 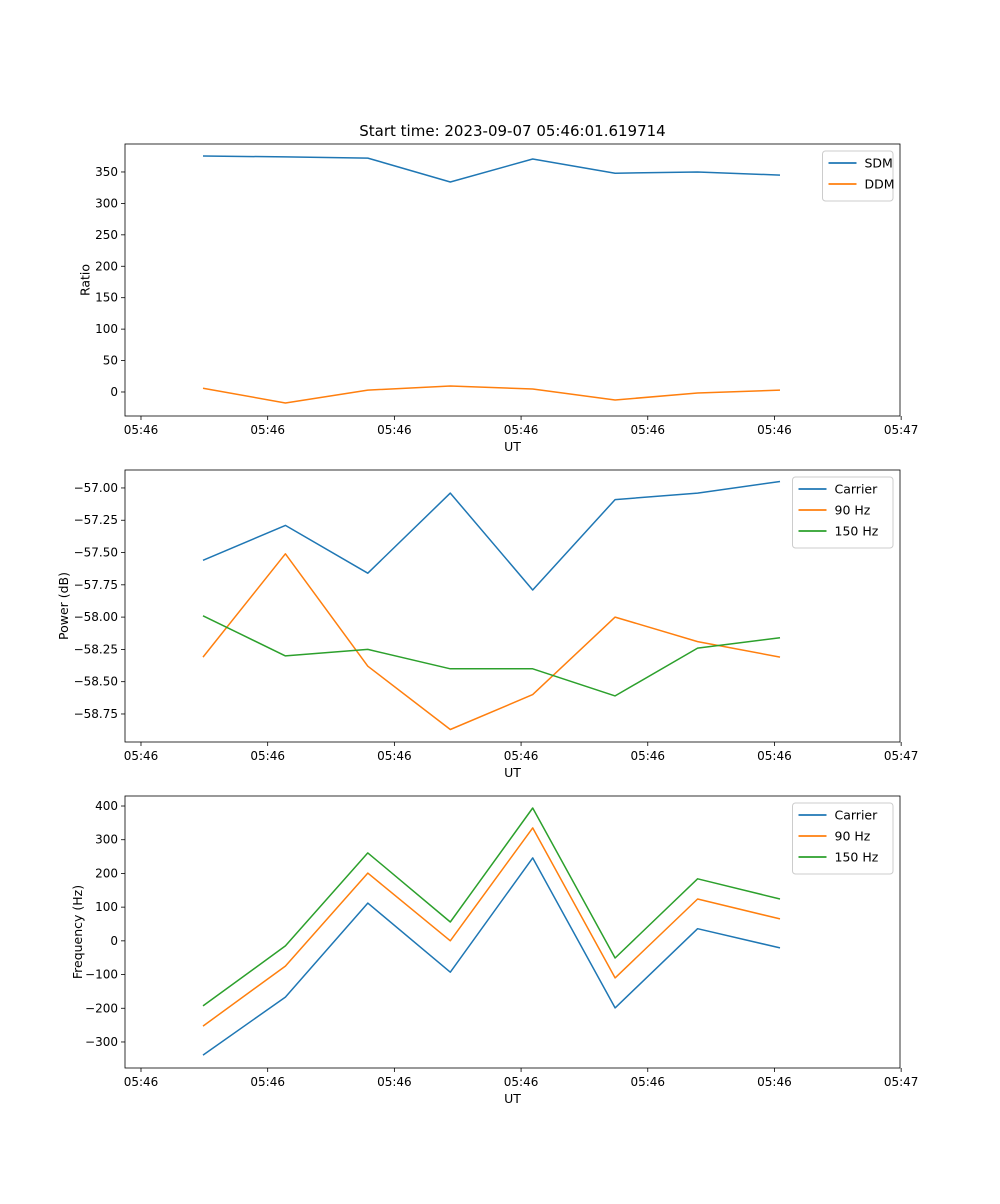 What do you see at coordinates (858, 176) in the screenshot?
I see `legend: SDM DDM` at bounding box center [858, 176].